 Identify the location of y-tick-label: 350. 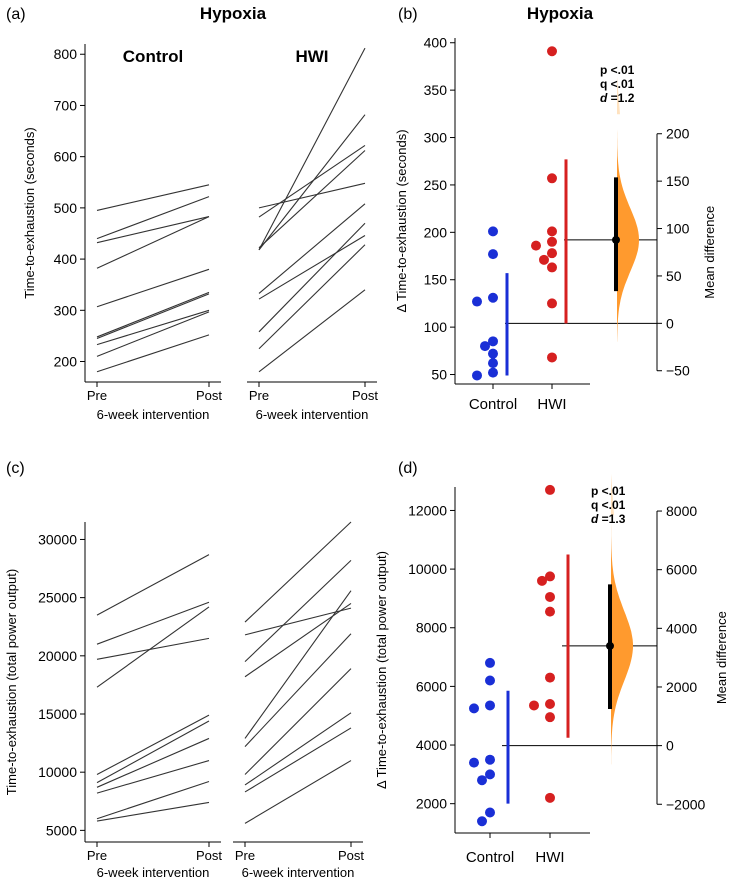
(436, 90).